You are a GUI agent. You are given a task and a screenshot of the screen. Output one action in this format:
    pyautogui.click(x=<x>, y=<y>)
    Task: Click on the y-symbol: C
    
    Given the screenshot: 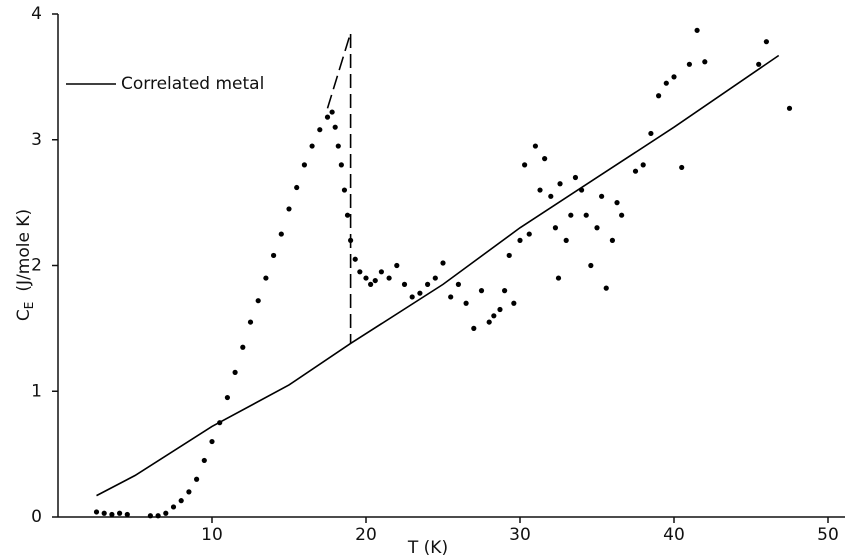 What is the action you would take?
    pyautogui.click(x=24, y=315)
    